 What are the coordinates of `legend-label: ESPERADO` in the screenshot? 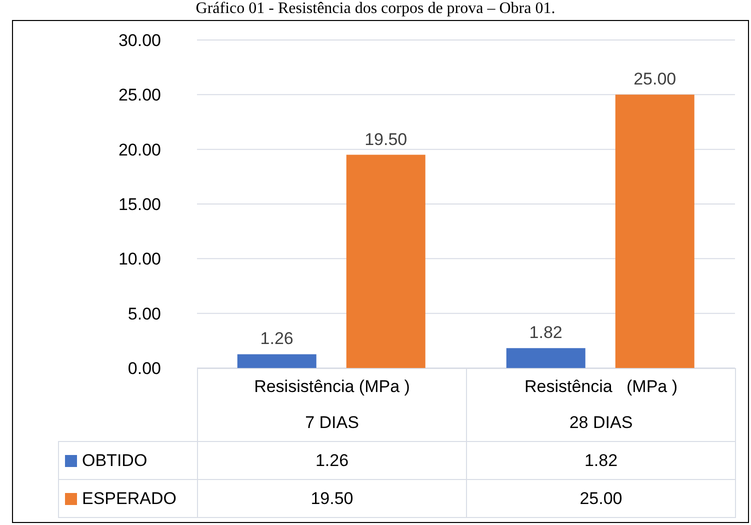 It's located at (128, 498).